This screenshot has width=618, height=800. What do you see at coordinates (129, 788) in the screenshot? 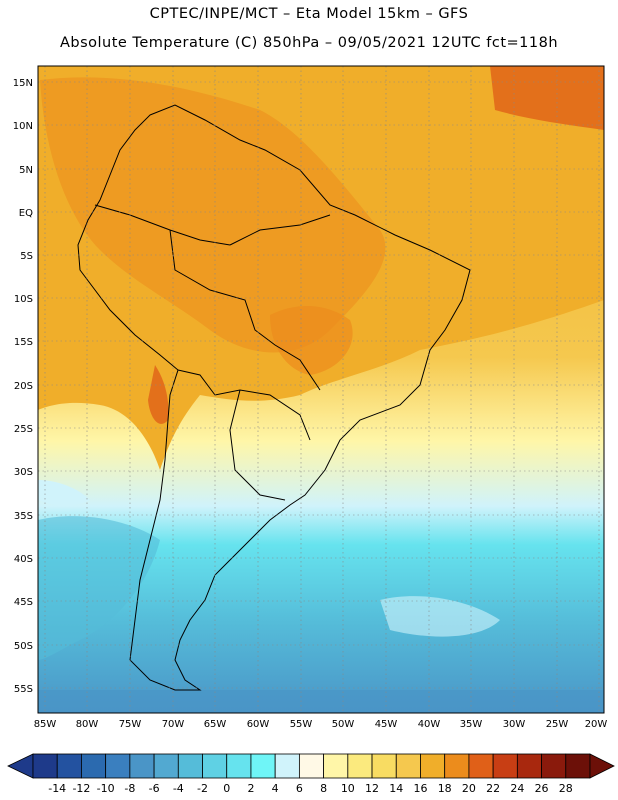
I see `colorbar-label: -8` at bounding box center [129, 788].